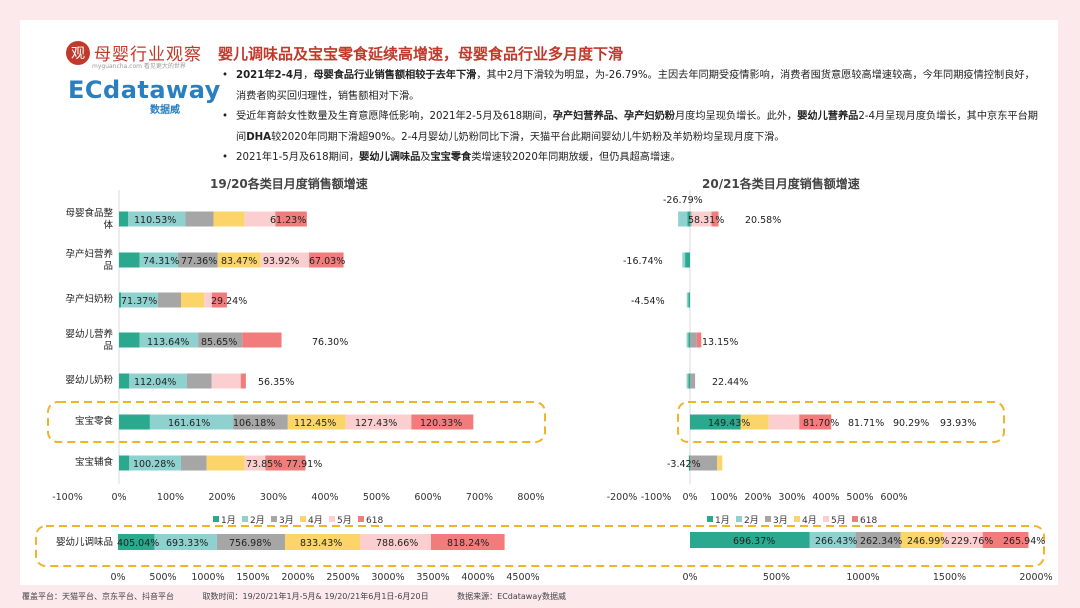  What do you see at coordinates (376, 497) in the screenshot?
I see `chart1-tick-6: 500%` at bounding box center [376, 497].